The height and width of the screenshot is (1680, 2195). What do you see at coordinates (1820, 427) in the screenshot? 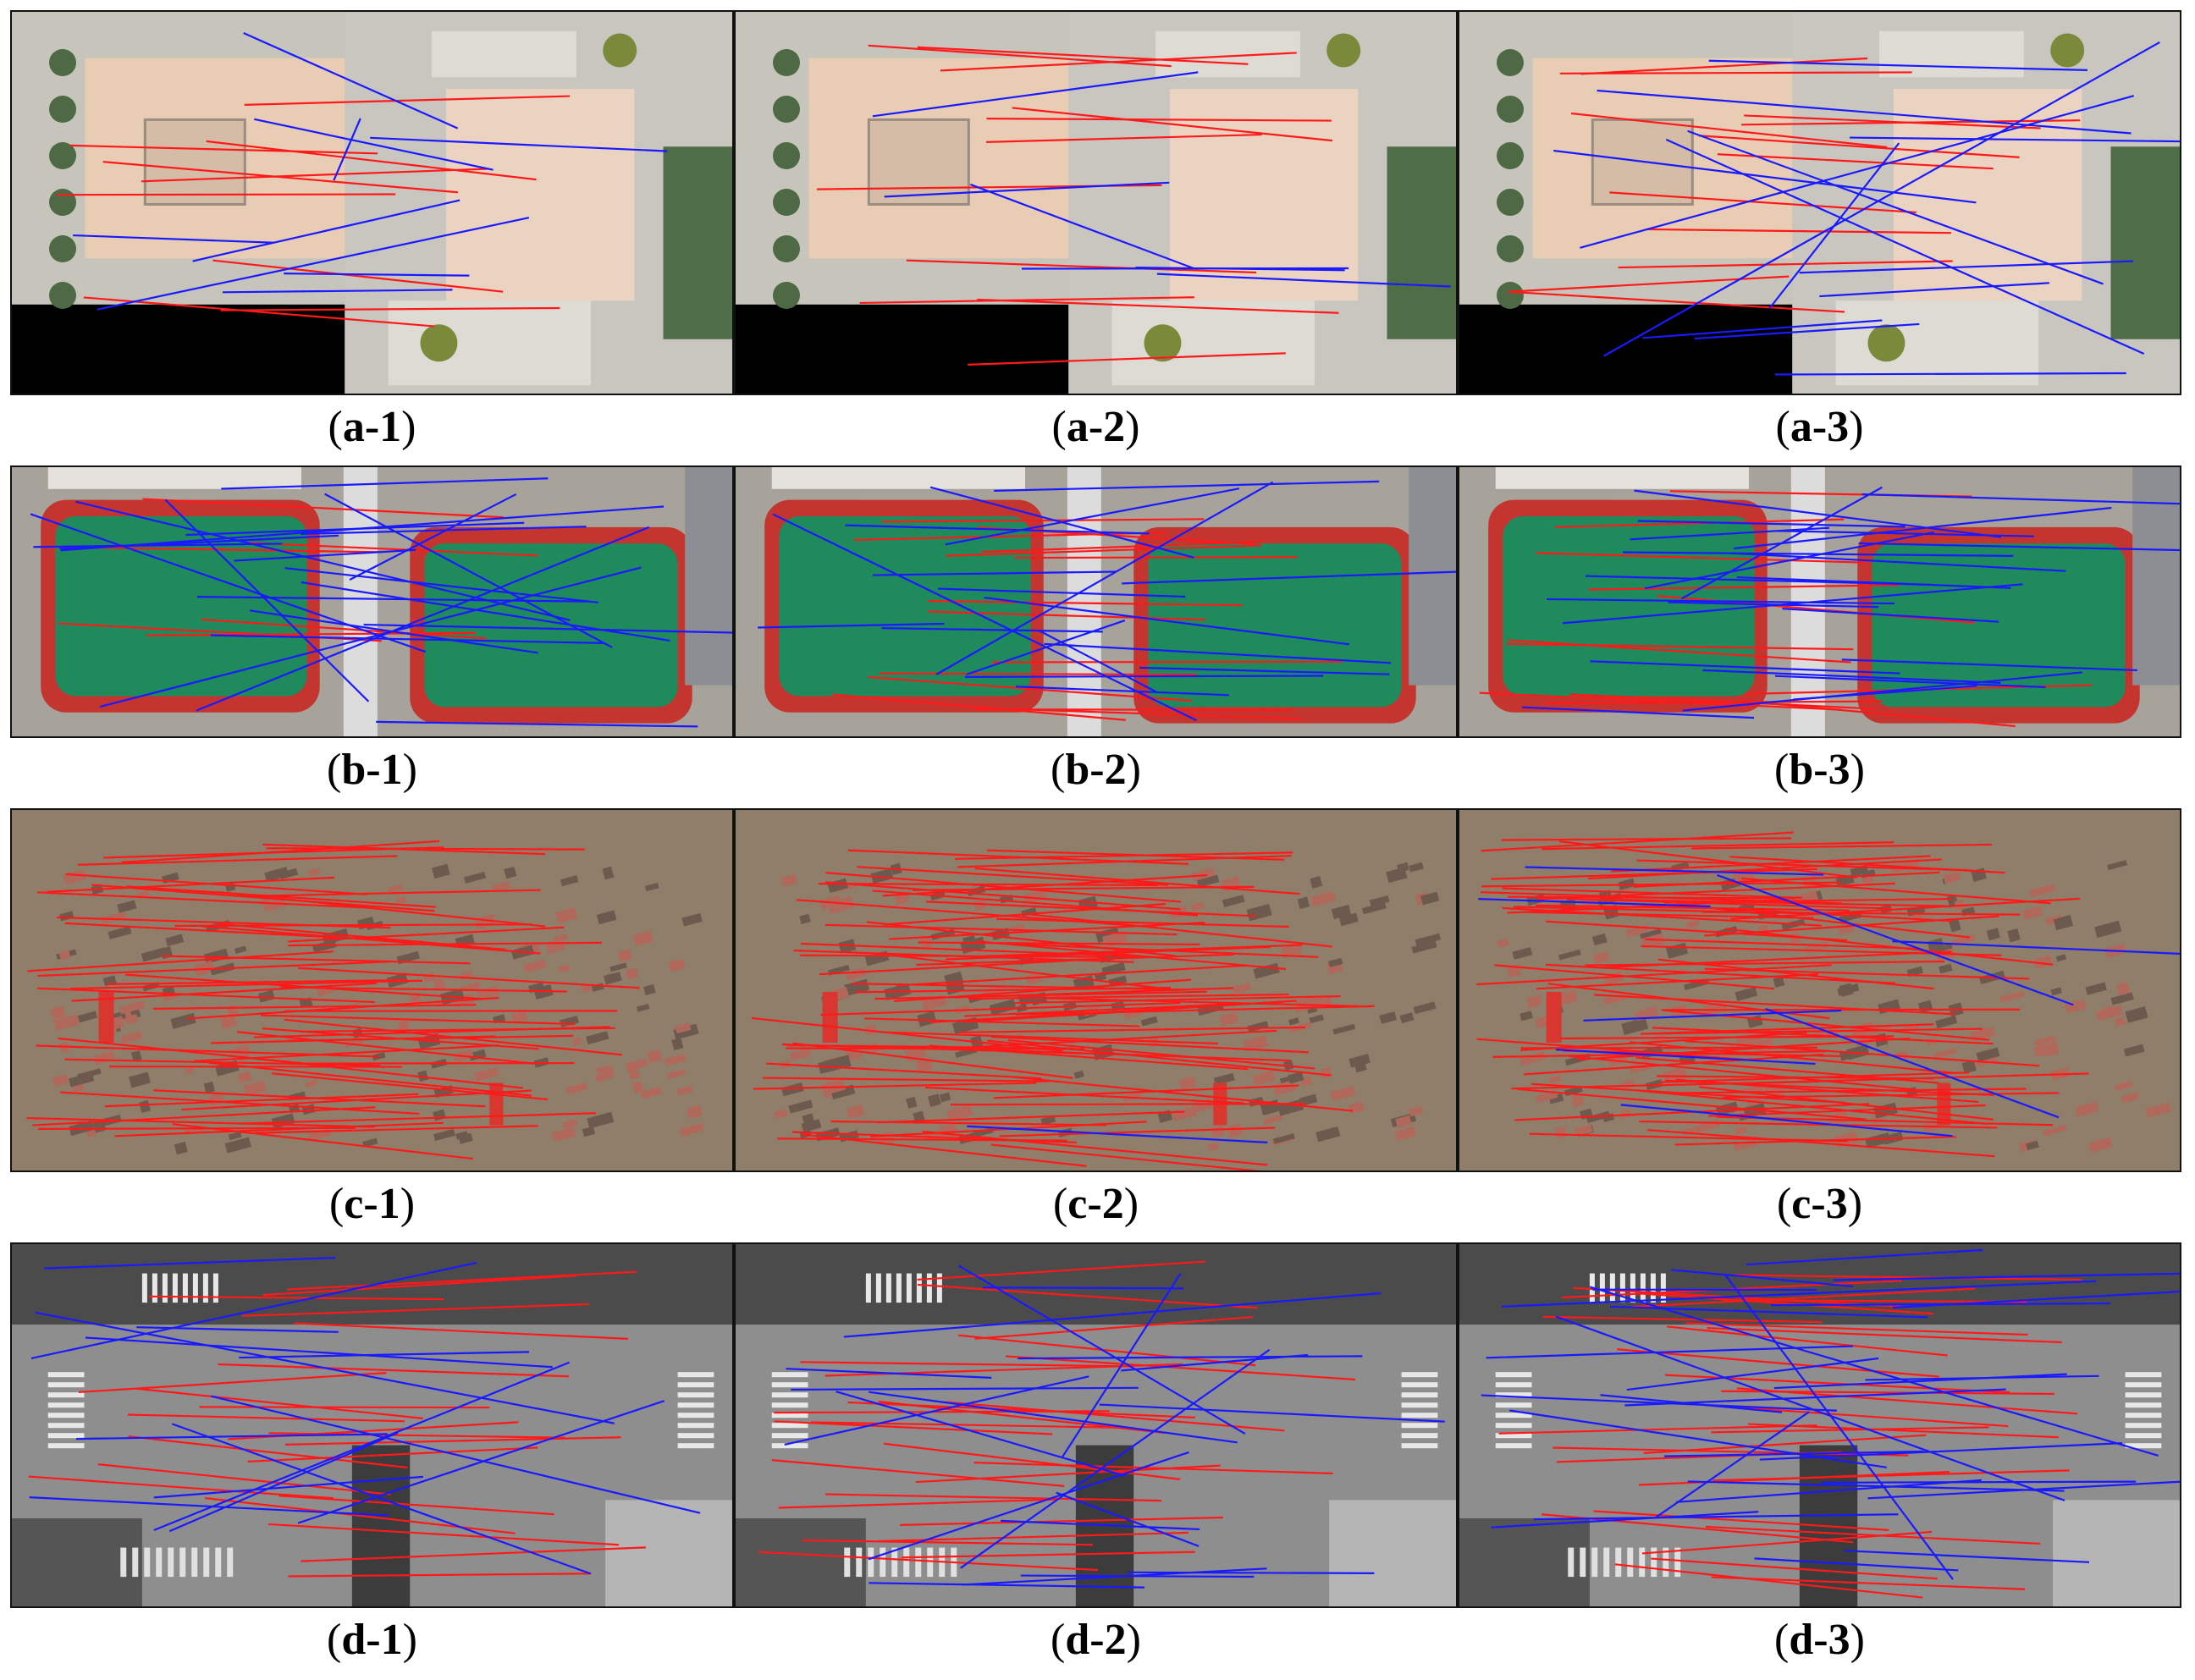
I see `panel-label: a-3` at bounding box center [1820, 427].